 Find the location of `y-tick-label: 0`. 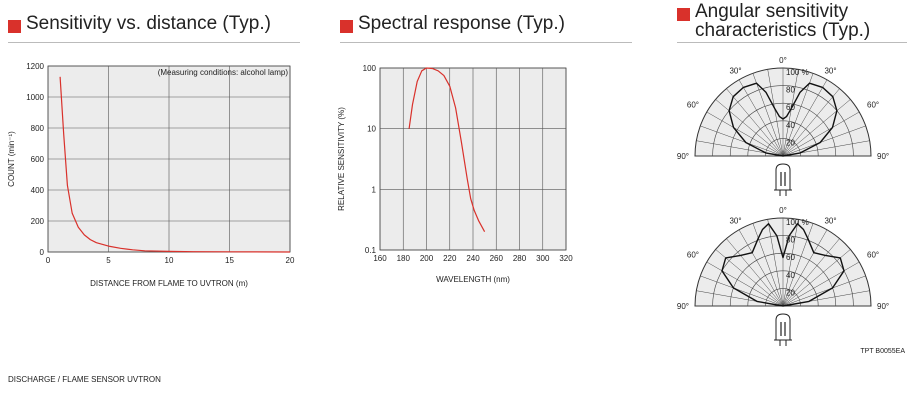

y-tick-label: 0 is located at coordinates (42, 252).